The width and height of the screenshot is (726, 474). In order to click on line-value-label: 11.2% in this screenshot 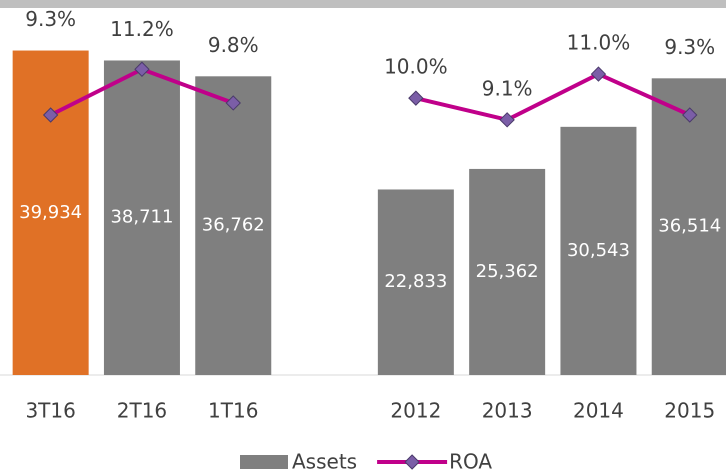, I will do `click(142, 29)`.